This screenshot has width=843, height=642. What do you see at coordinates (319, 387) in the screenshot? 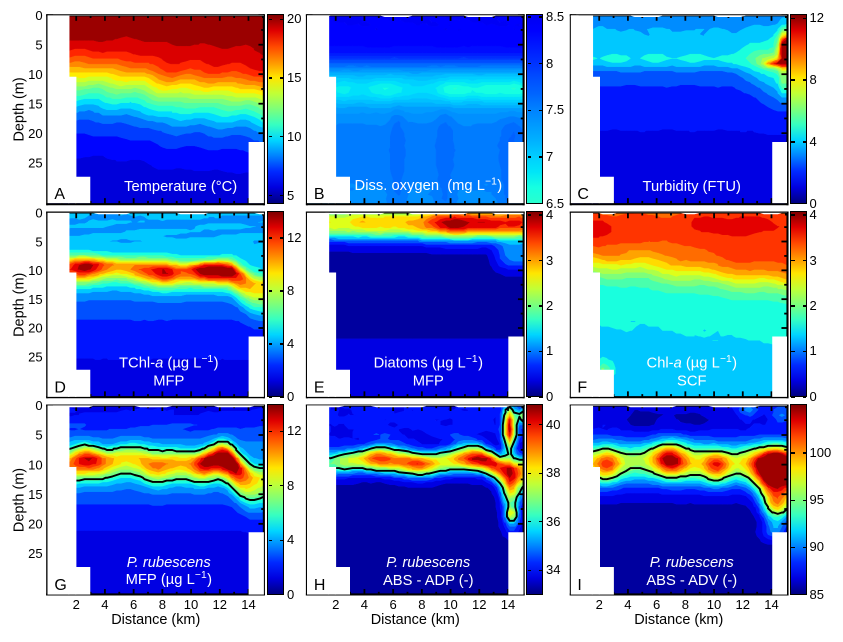
I see `svg-text: E` at bounding box center [319, 387].